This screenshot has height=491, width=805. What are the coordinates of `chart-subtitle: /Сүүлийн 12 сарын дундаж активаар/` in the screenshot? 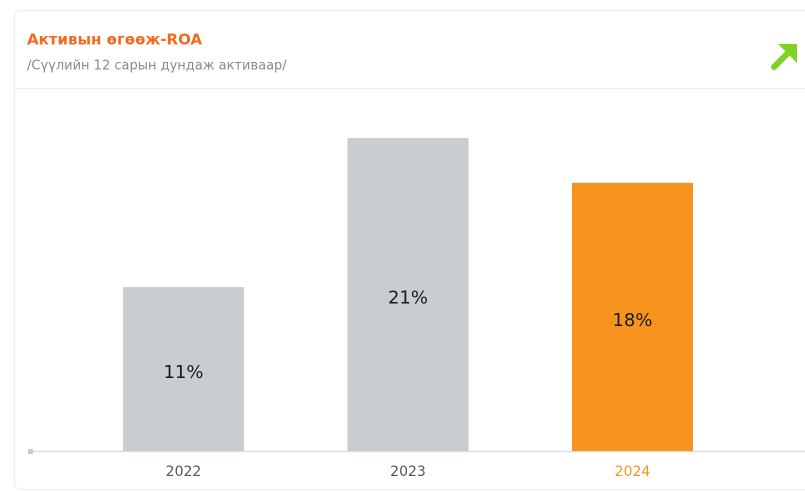 It's located at (157, 66).